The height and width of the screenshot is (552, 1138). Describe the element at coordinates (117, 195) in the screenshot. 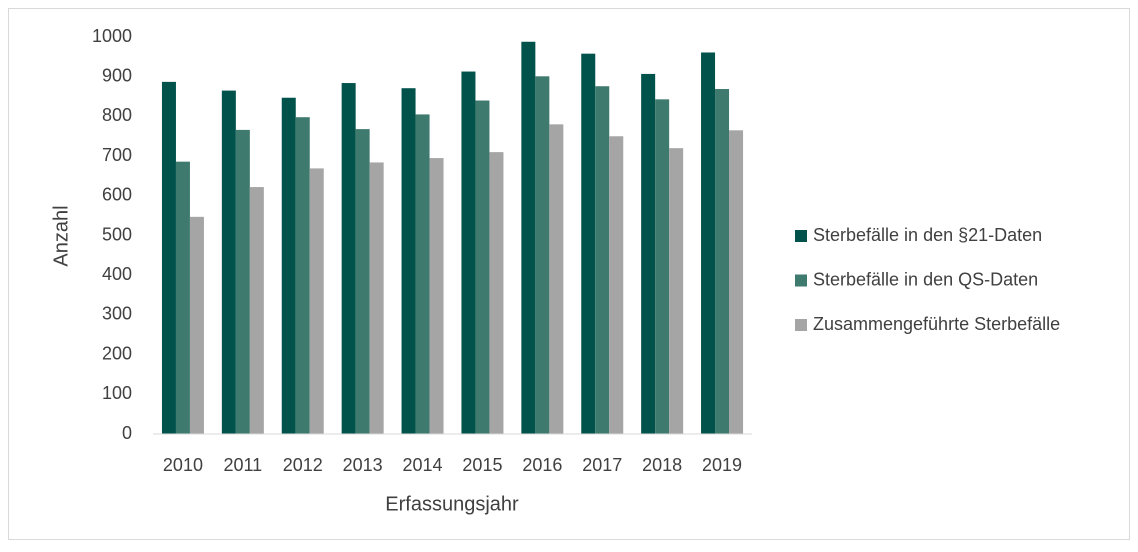

I see `y-tick-label: 600` at that location.